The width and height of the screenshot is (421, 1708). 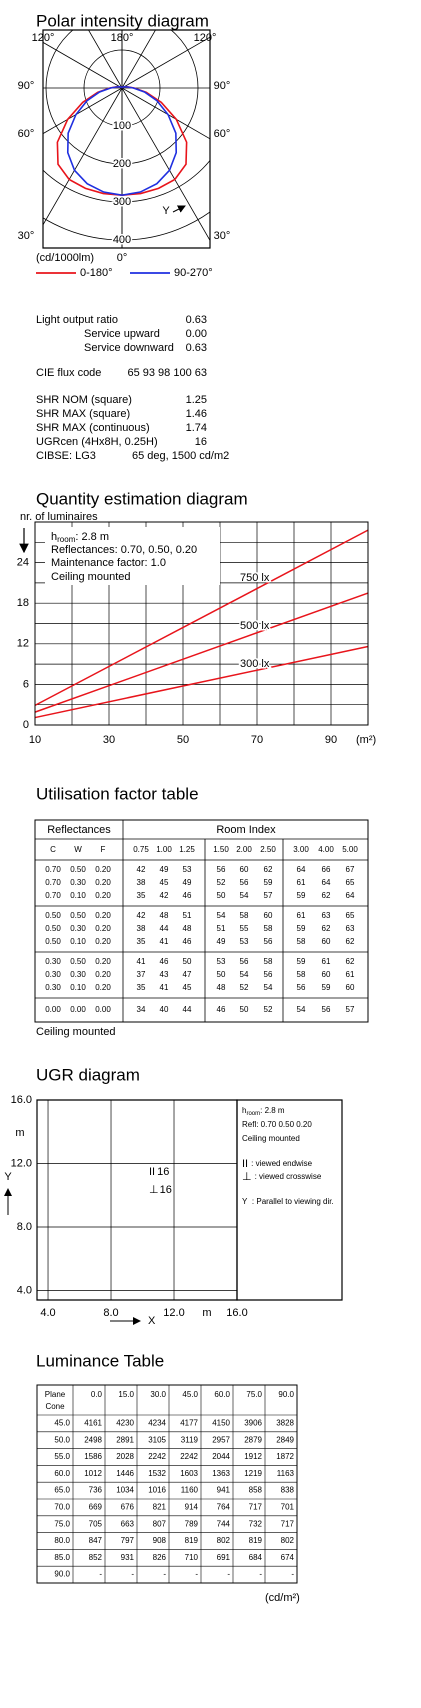 What do you see at coordinates (190, 1490) in the screenshot?
I see `table-cell: 1160` at bounding box center [190, 1490].